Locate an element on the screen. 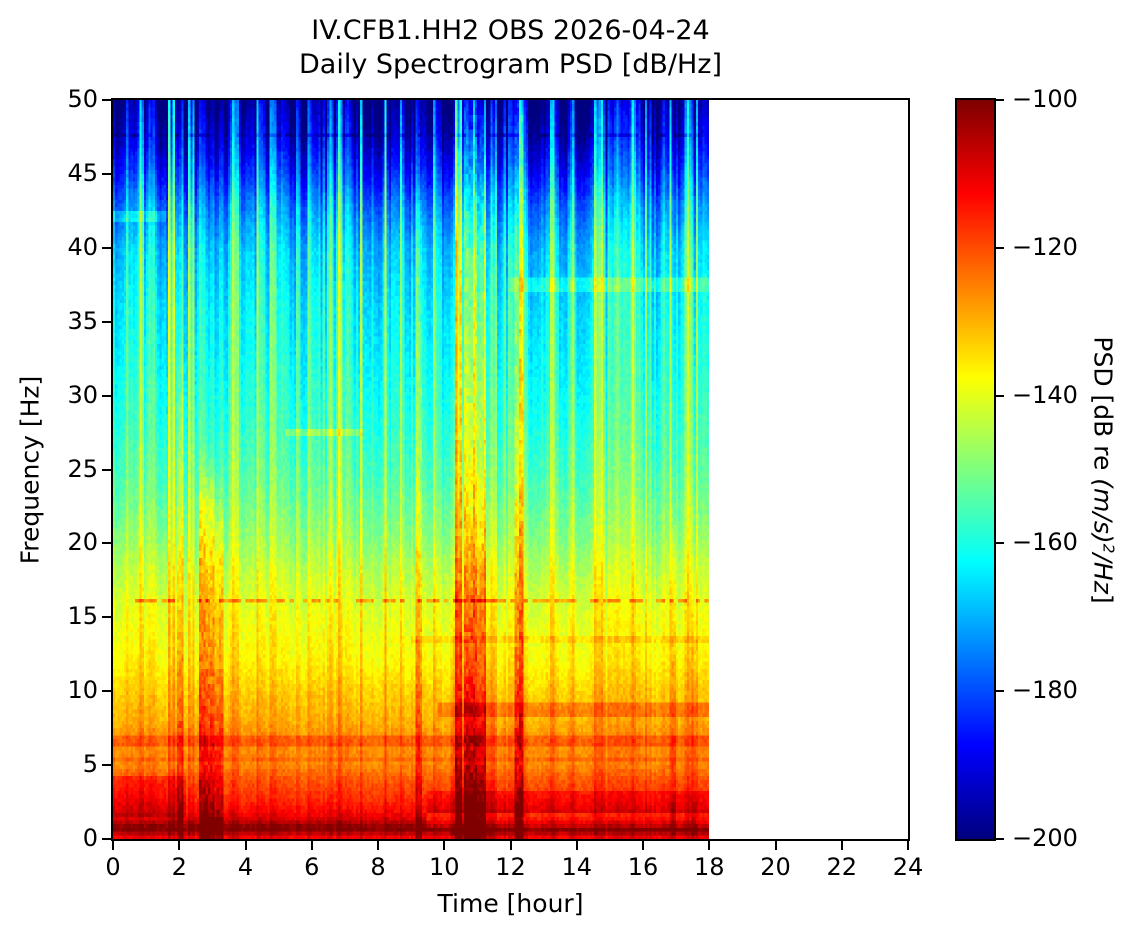 The image size is (1137, 946). y-axis-tick-label: 30 is located at coordinates (82, 394).